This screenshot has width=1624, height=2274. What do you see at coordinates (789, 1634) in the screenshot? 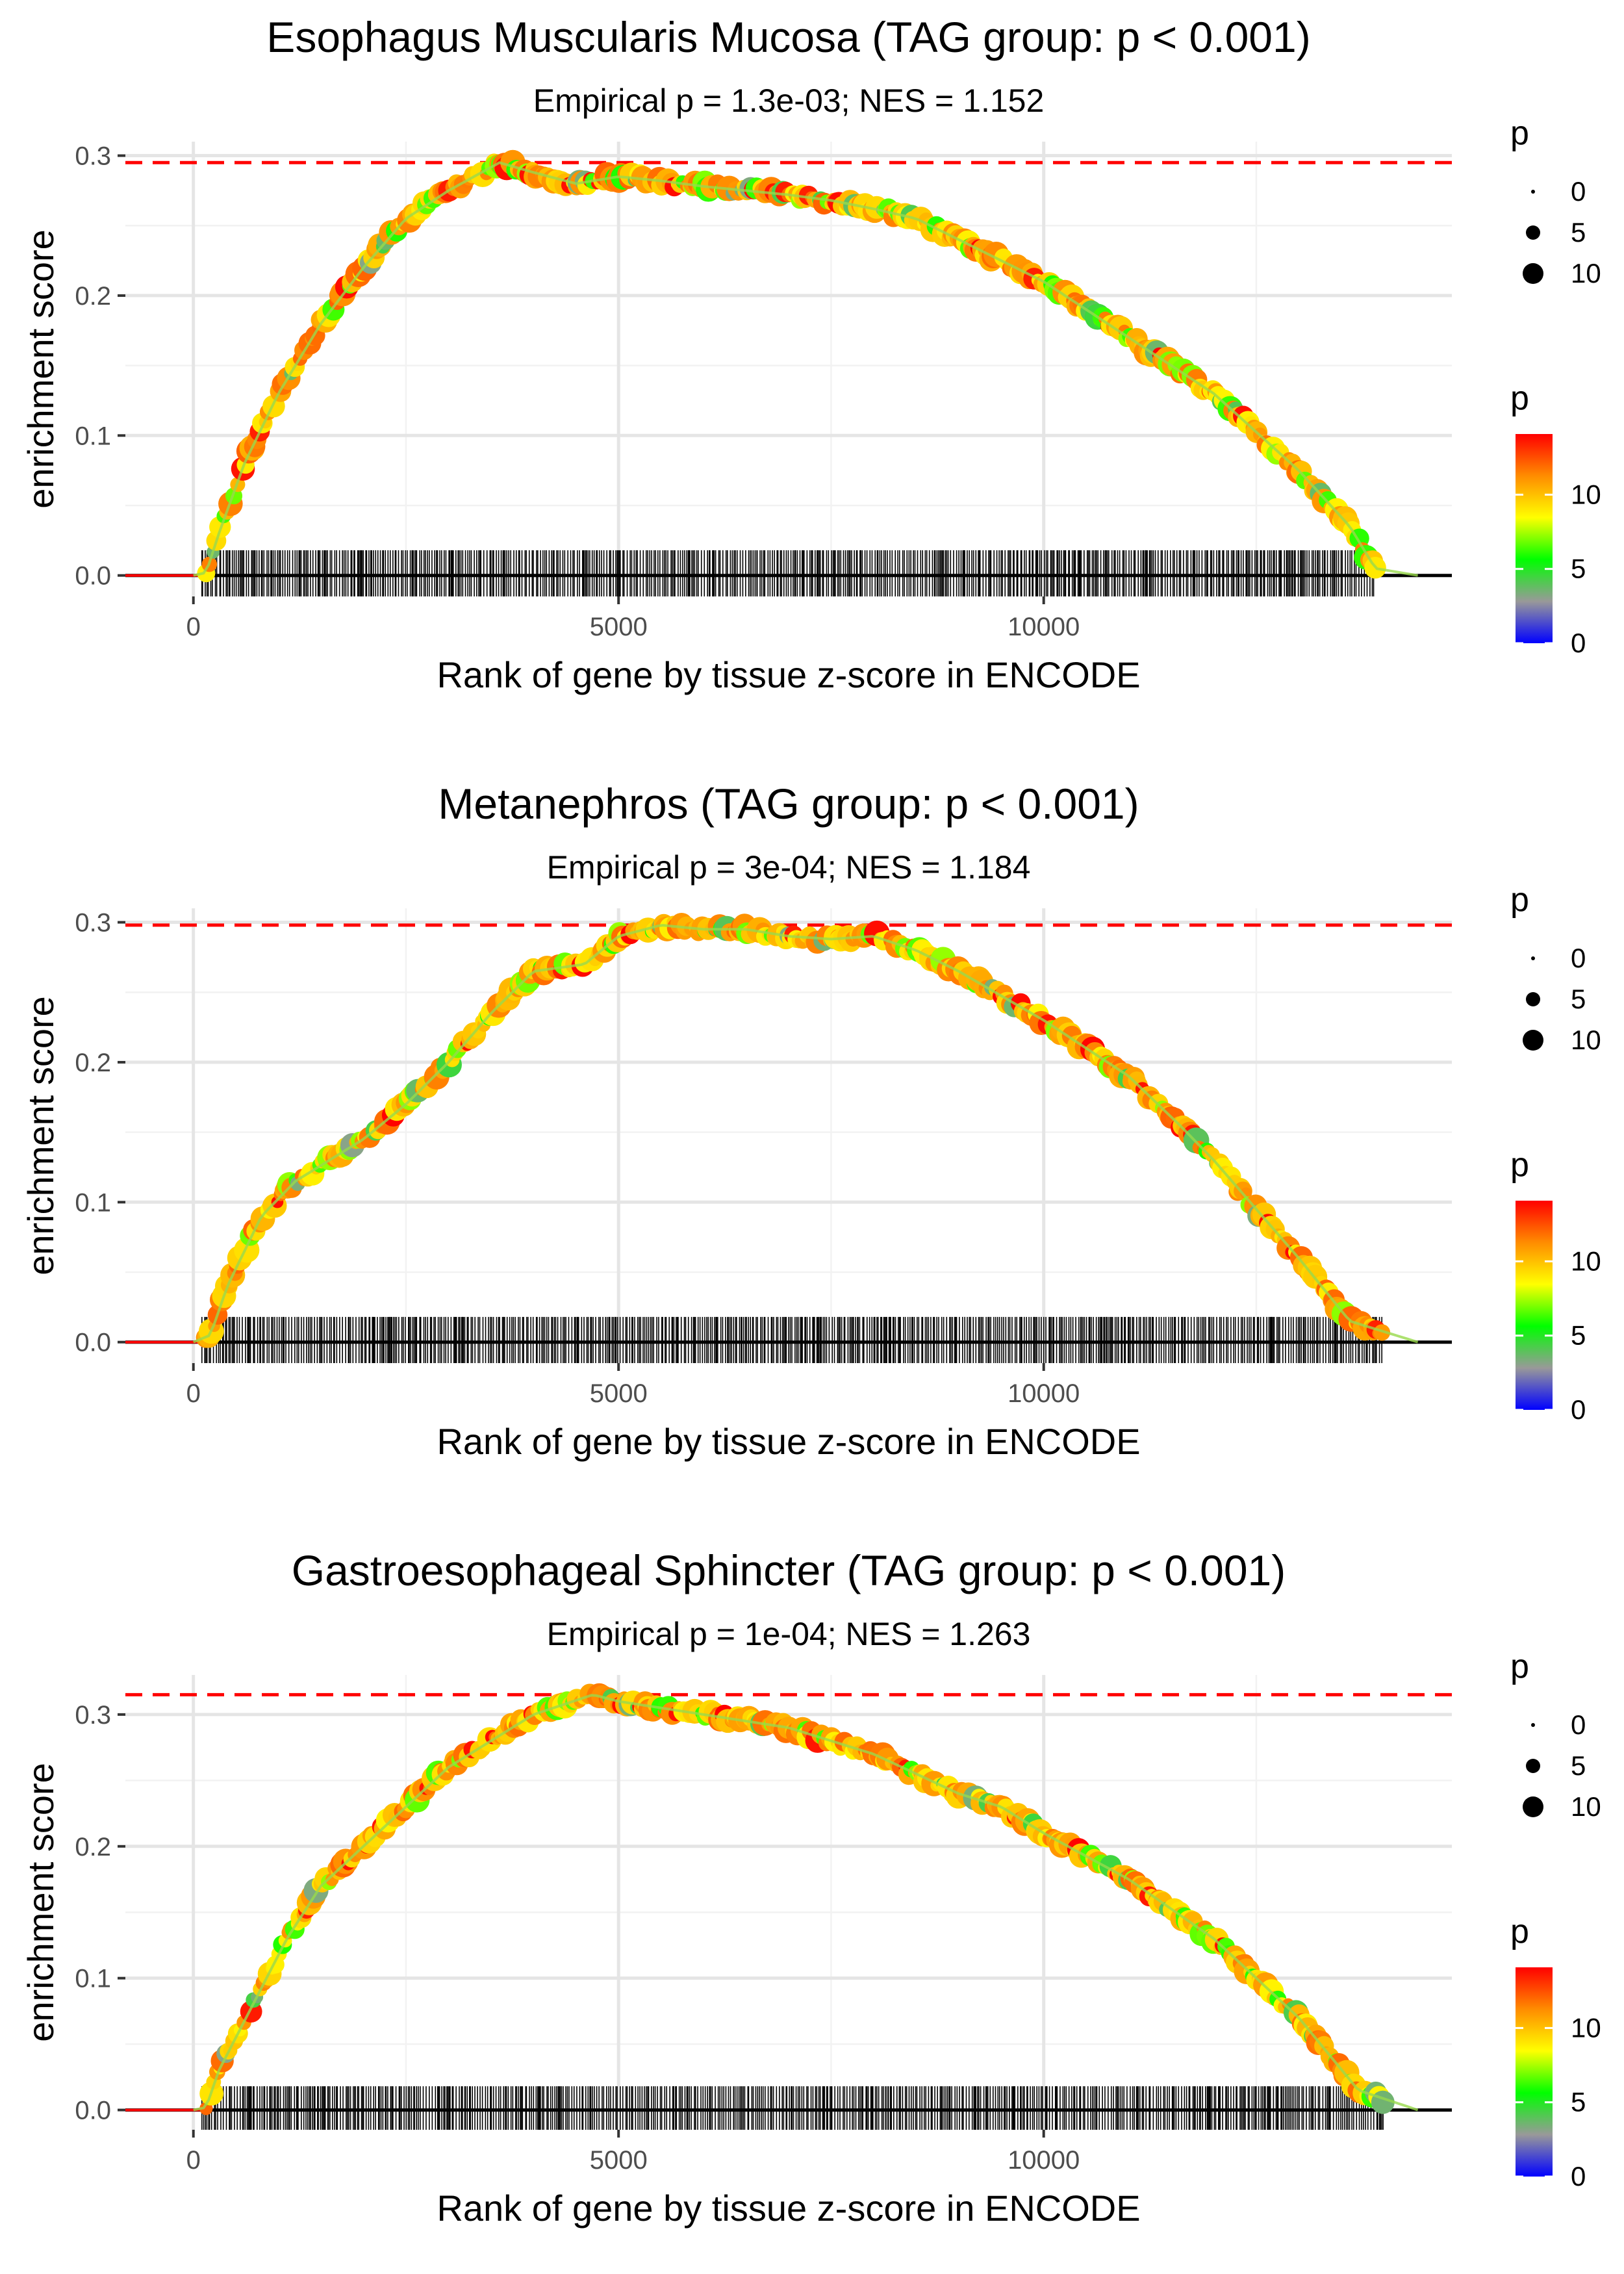
I see `chart-subtitle: Empirical p = 1e-04; NES = 1.263` at bounding box center [789, 1634].